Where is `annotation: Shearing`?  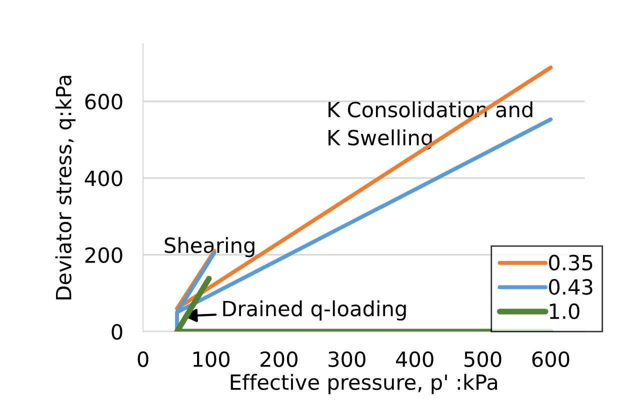 annotation: Shearing is located at coordinates (209, 247).